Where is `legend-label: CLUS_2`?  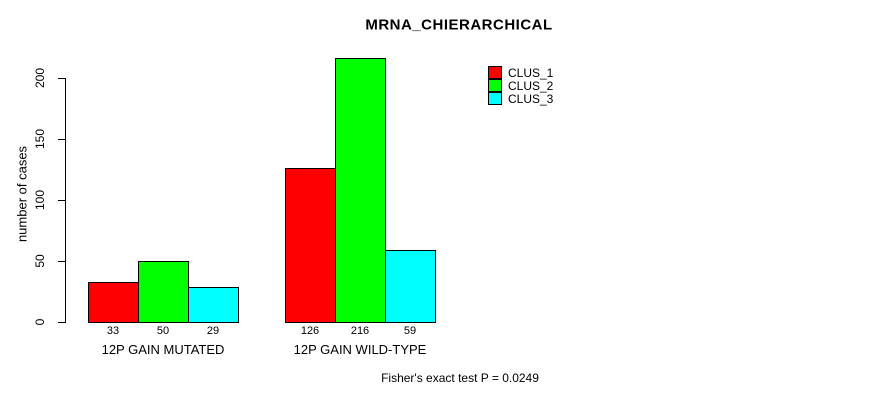
legend-label: CLUS_2 is located at coordinates (531, 85).